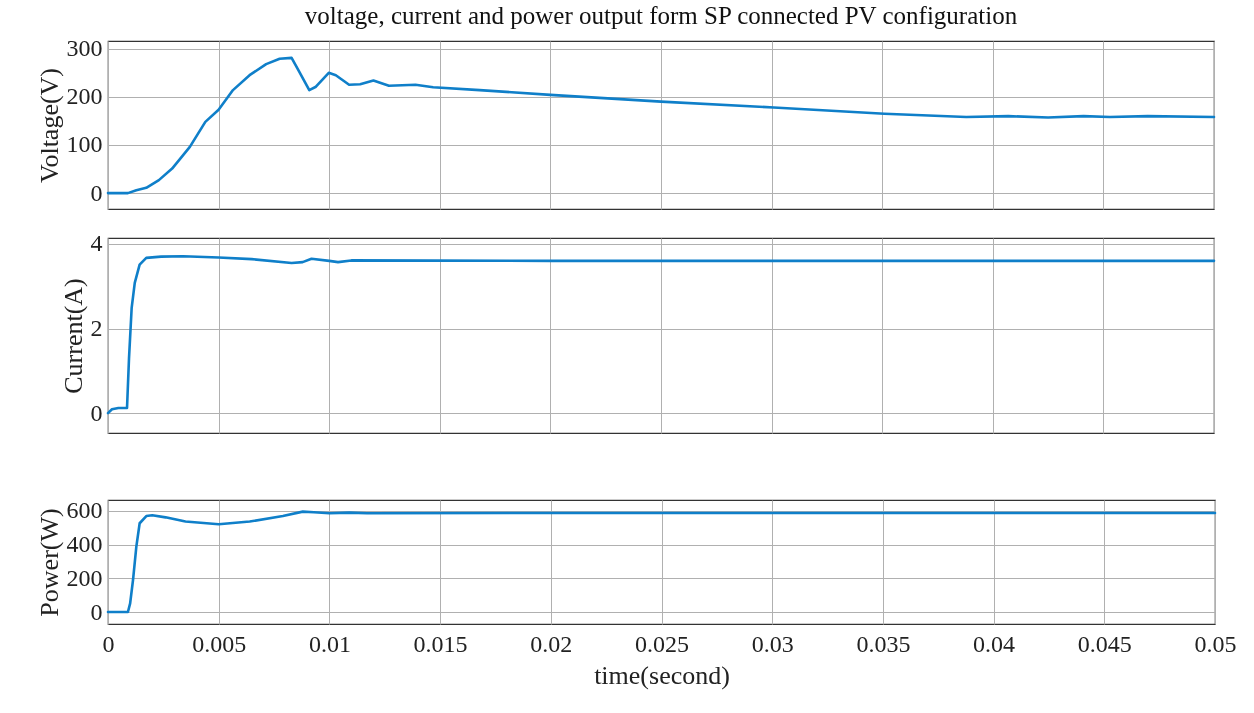 Image resolution: width=1254 pixels, height=713 pixels. I want to click on y-tick-label: 100, so click(84, 144).